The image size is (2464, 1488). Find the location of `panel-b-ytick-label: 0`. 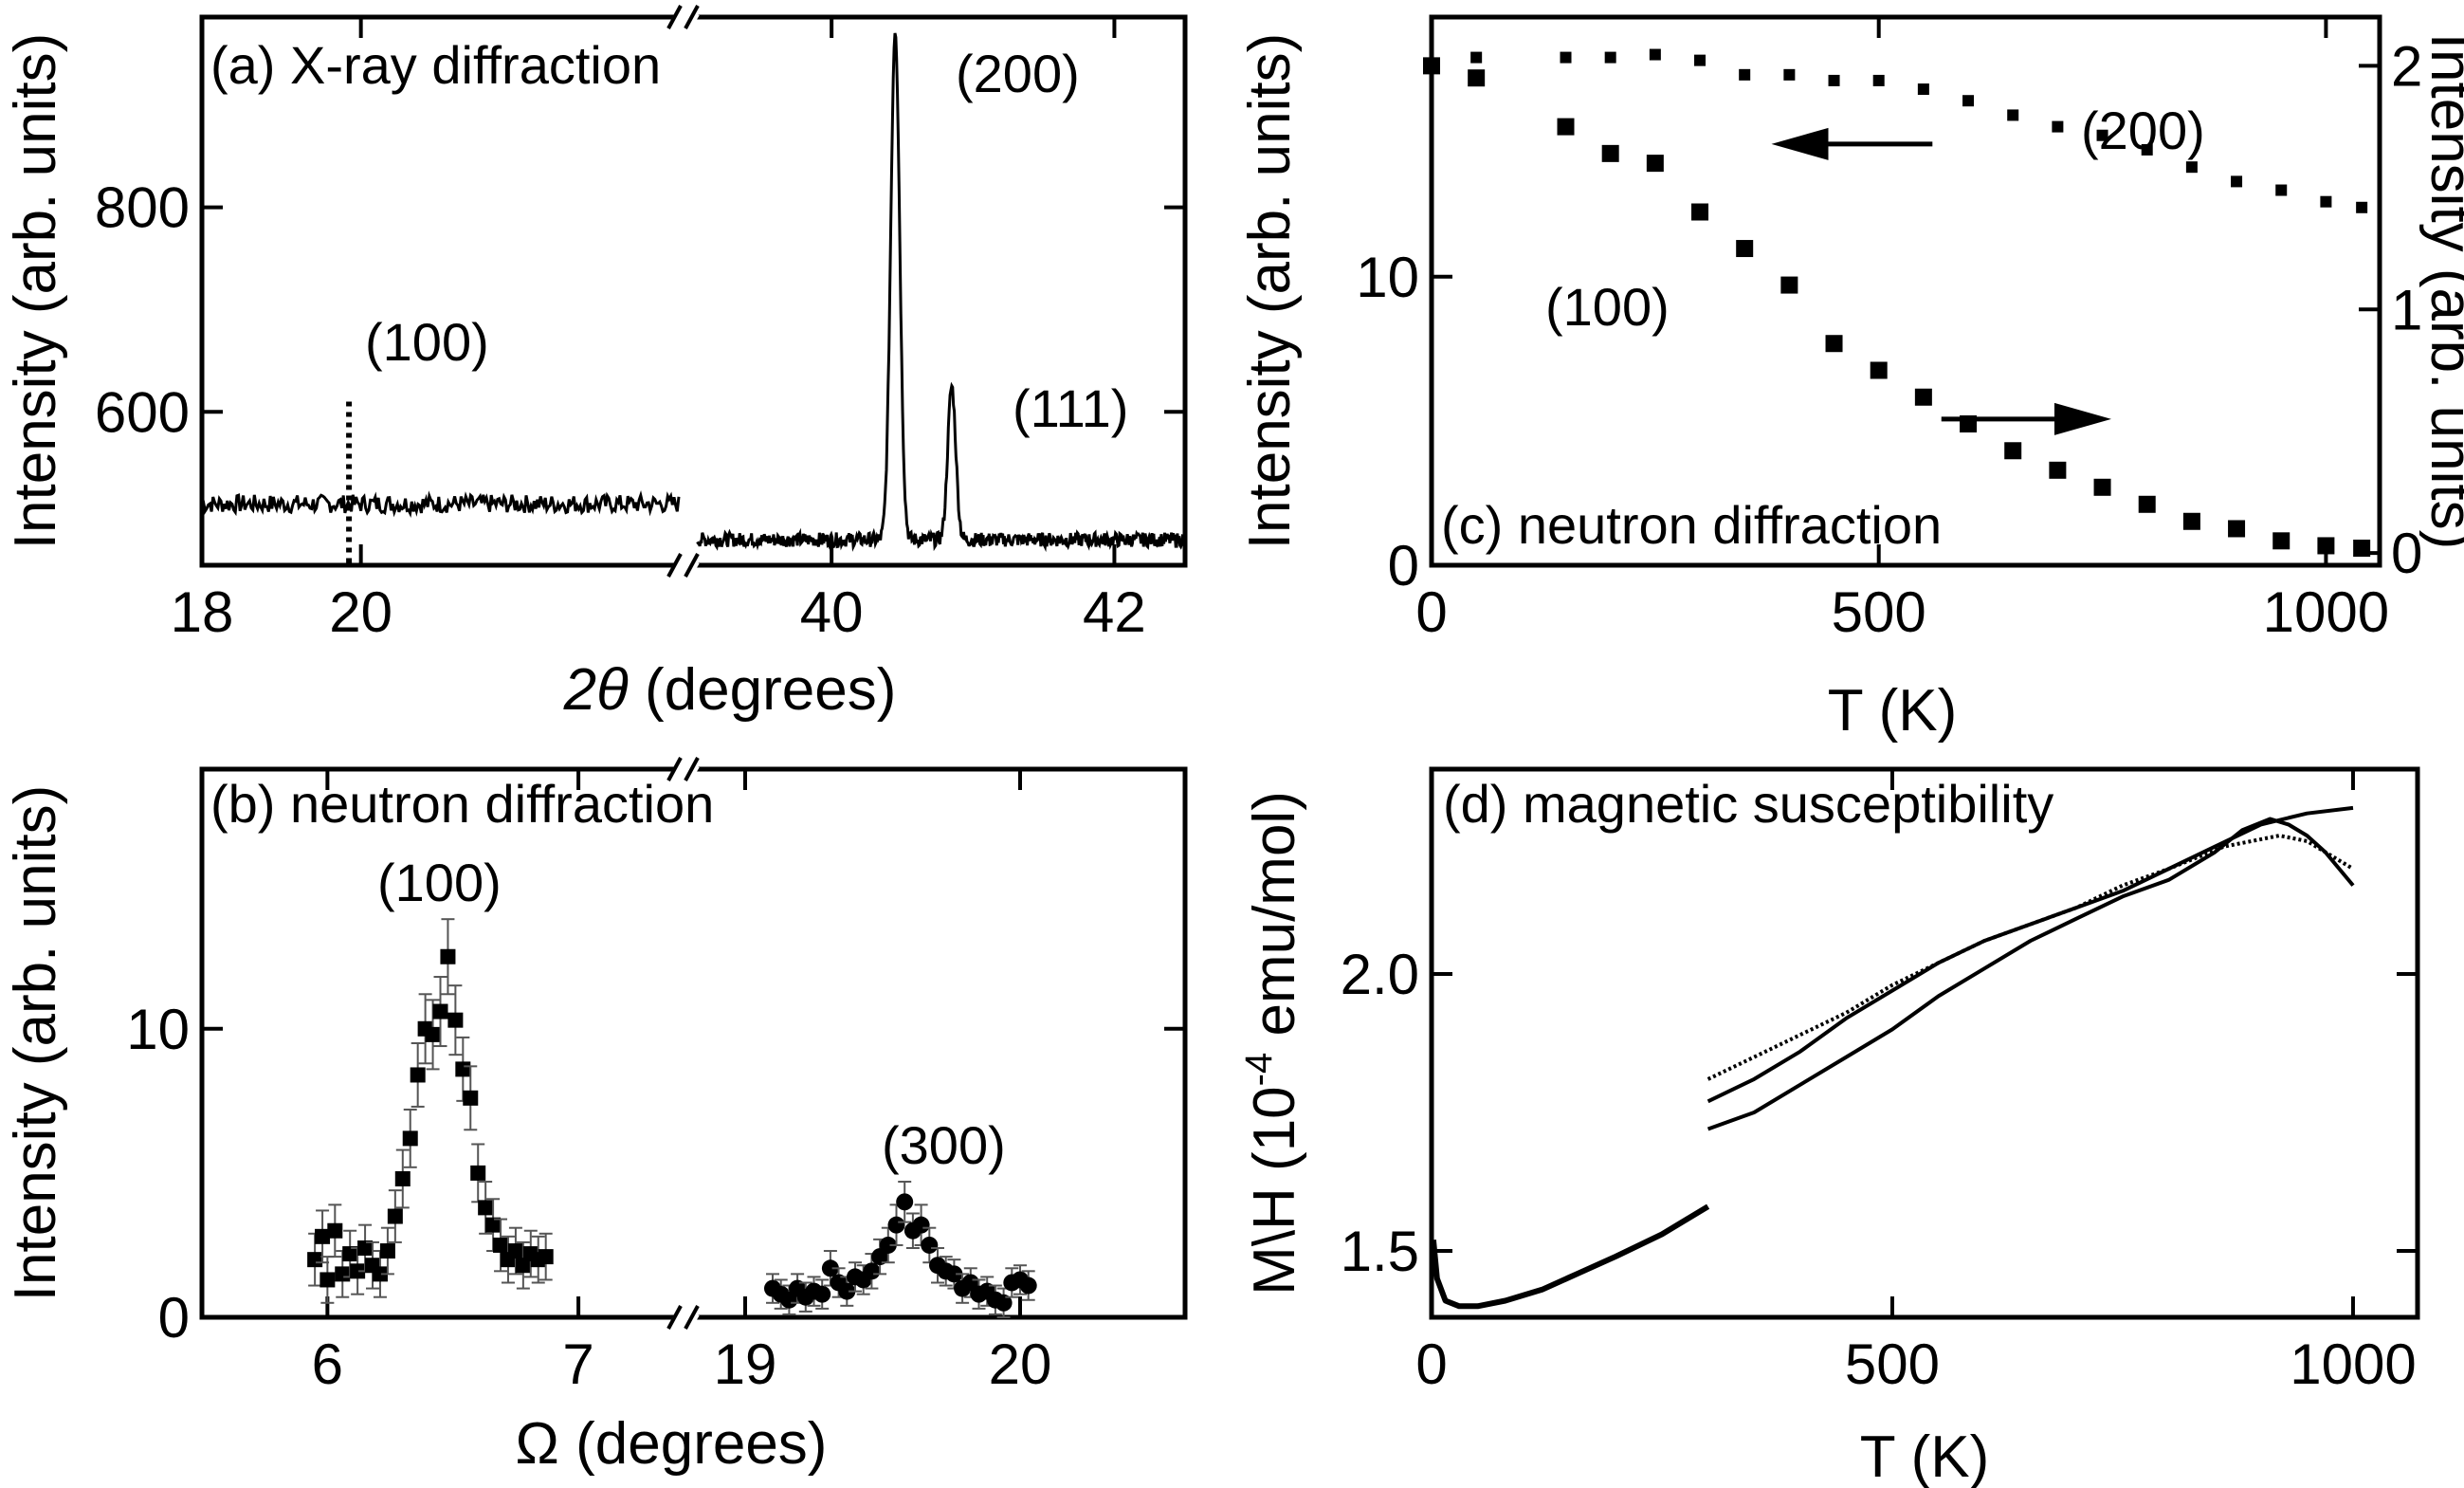

panel-b-ytick-label: 0 is located at coordinates (174, 1318).